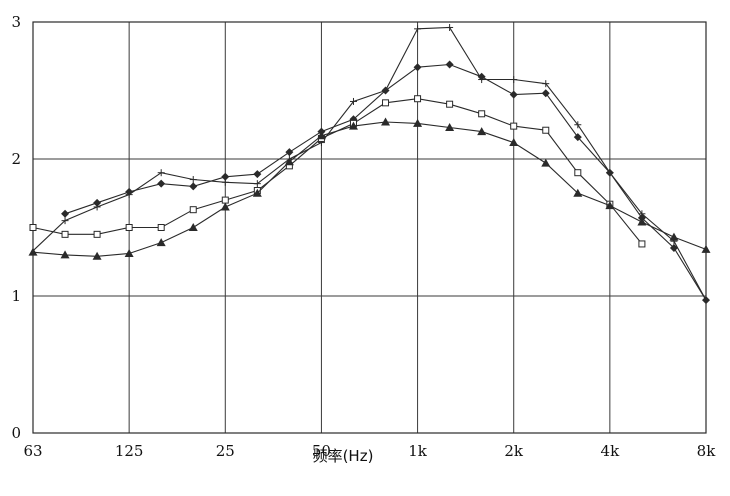 This screenshot has height=496, width=730. What do you see at coordinates (514, 451) in the screenshot?
I see `x-tick-label: 2k` at bounding box center [514, 451].